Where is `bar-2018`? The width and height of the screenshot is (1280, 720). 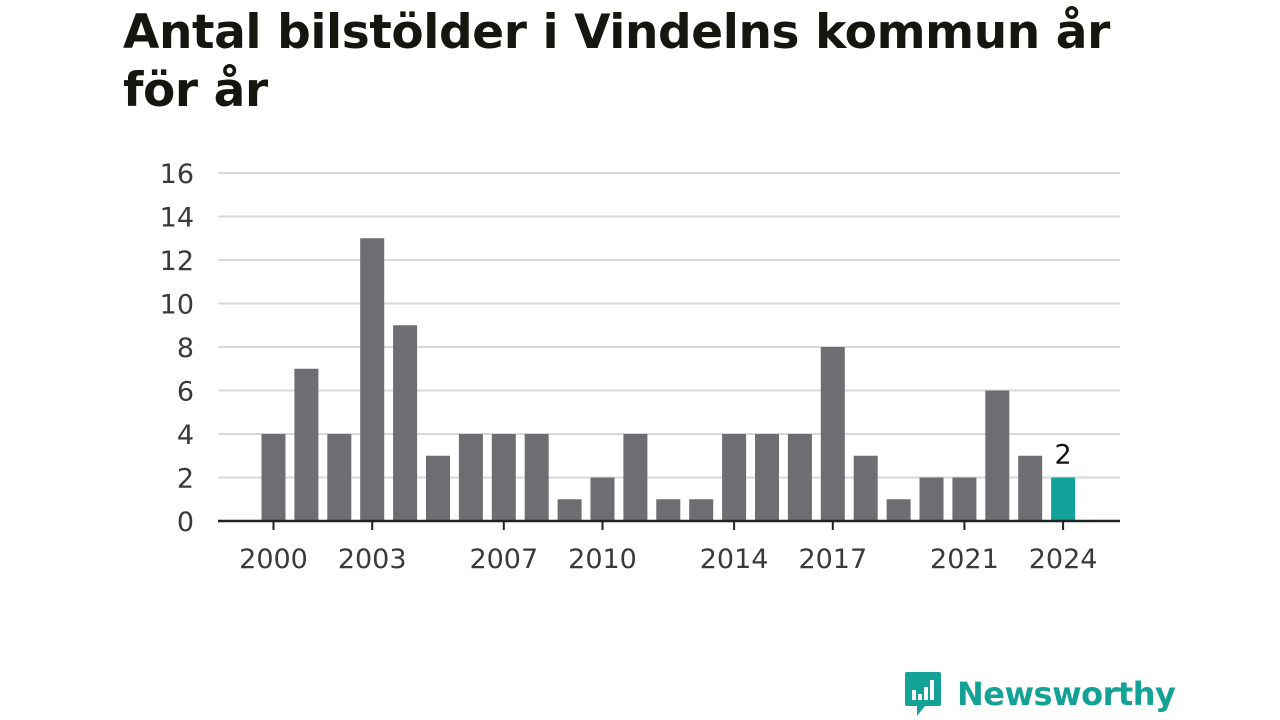
bar-2018 is located at coordinates (865, 488).